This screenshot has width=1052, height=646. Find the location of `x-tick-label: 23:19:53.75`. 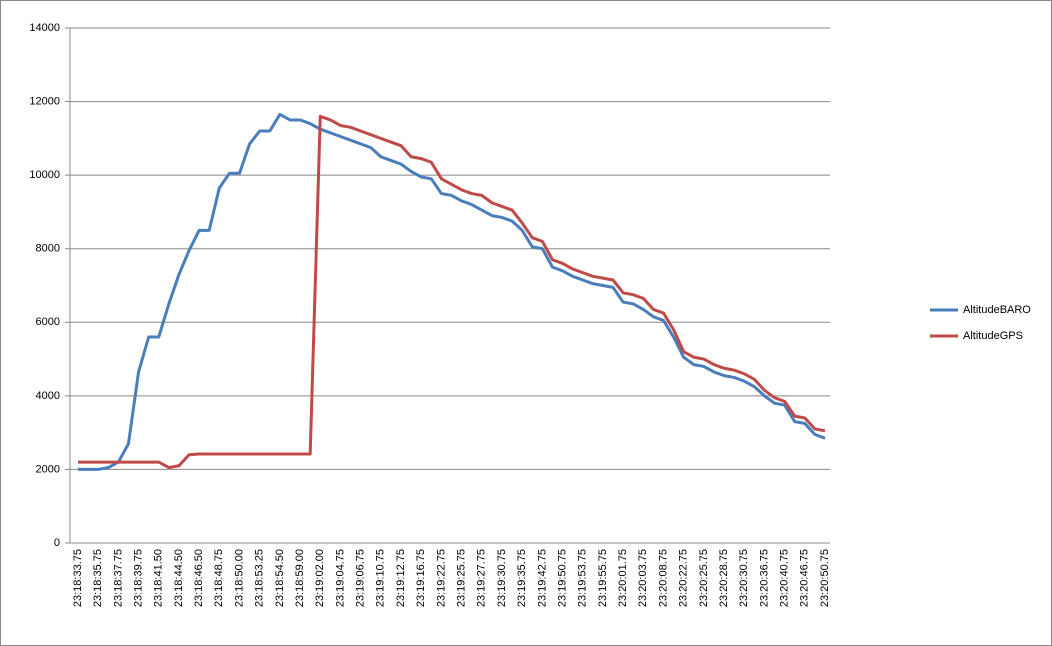

x-tick-label: 23:19:53.75 is located at coordinates (583, 578).